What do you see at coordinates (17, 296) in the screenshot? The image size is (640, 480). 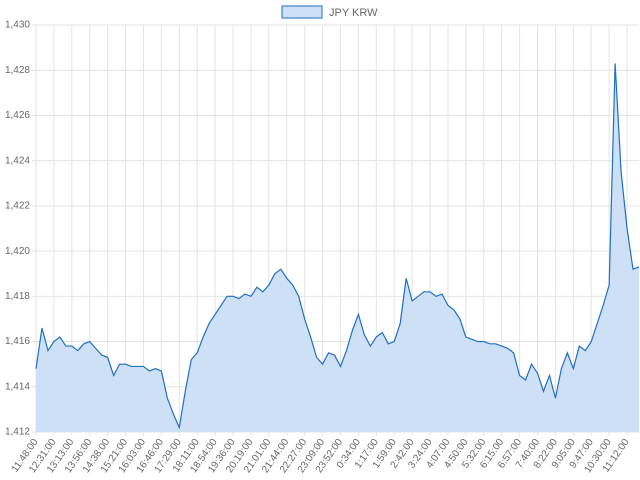 I see `y-tick-label: 1,418` at bounding box center [17, 296].